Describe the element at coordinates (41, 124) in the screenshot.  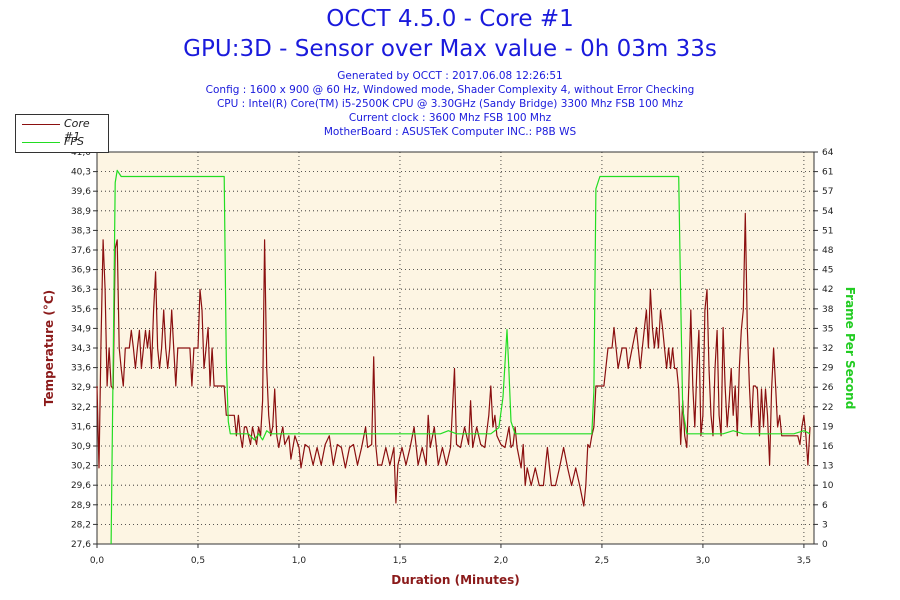
I see `legend-swatch-core` at that location.